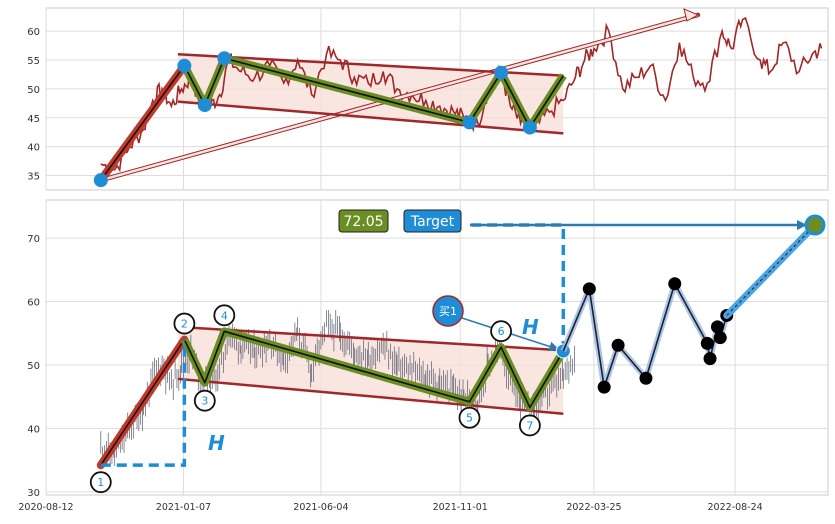 The height and width of the screenshot is (524, 835). I want to click on top-y-tick-label: 45, so click(33, 119).